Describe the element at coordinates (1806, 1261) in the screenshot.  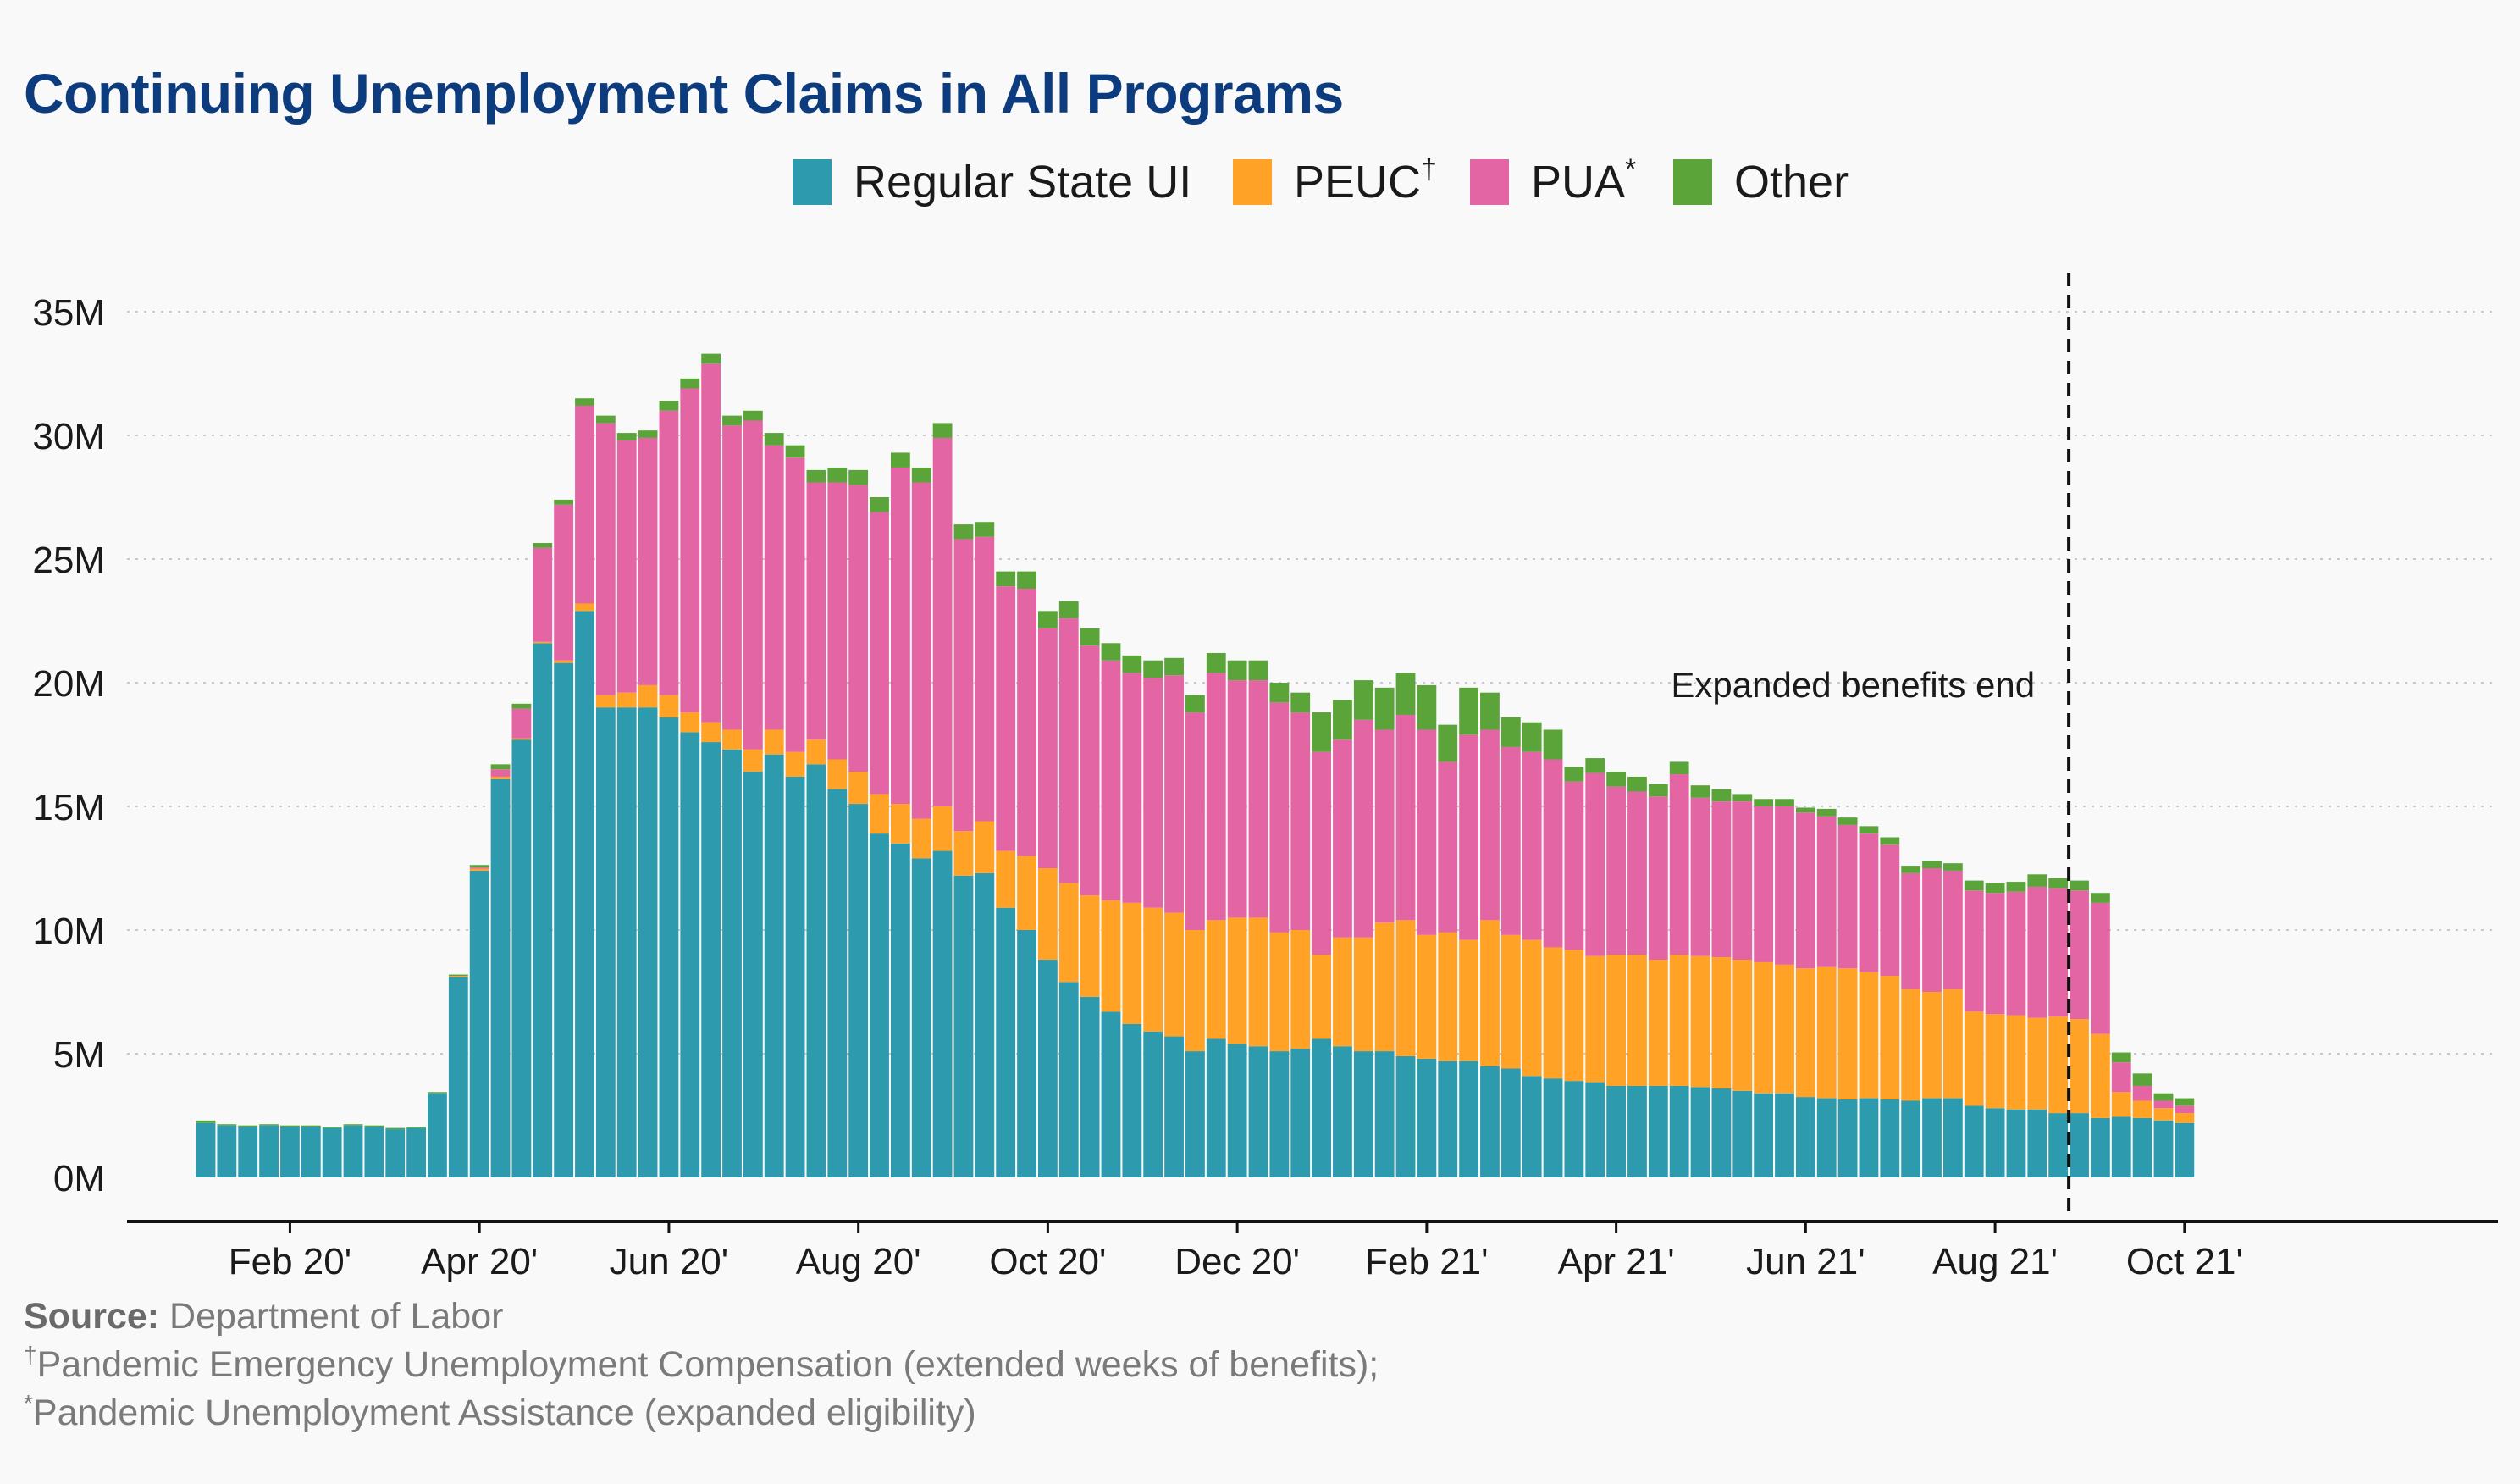
I see `x-tick-label: Jun 21'` at that location.